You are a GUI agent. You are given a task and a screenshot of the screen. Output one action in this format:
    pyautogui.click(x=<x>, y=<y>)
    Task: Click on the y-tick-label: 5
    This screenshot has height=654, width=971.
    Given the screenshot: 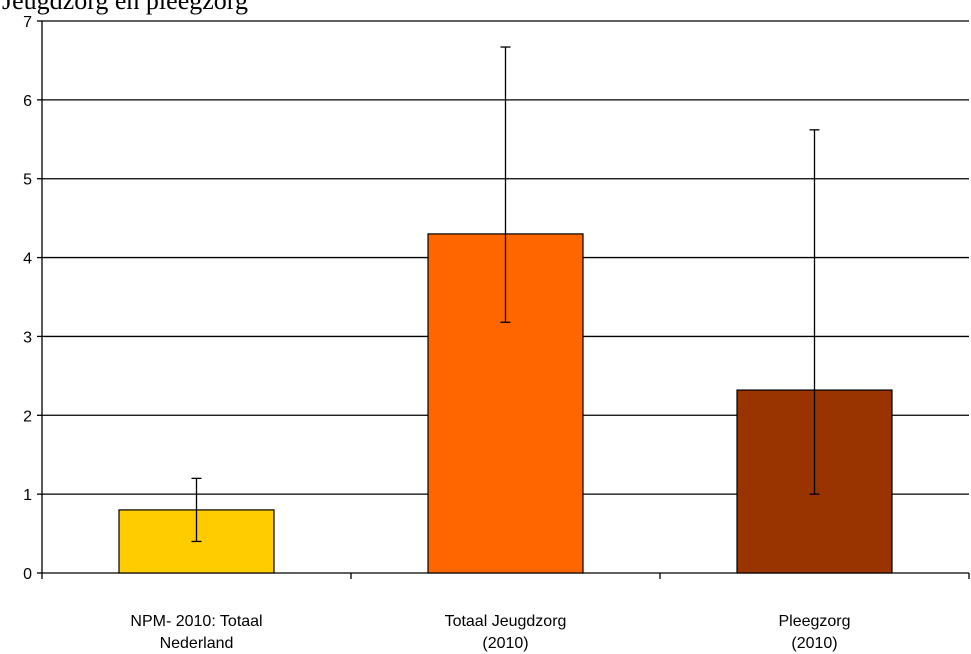 What is the action you would take?
    pyautogui.click(x=27, y=180)
    